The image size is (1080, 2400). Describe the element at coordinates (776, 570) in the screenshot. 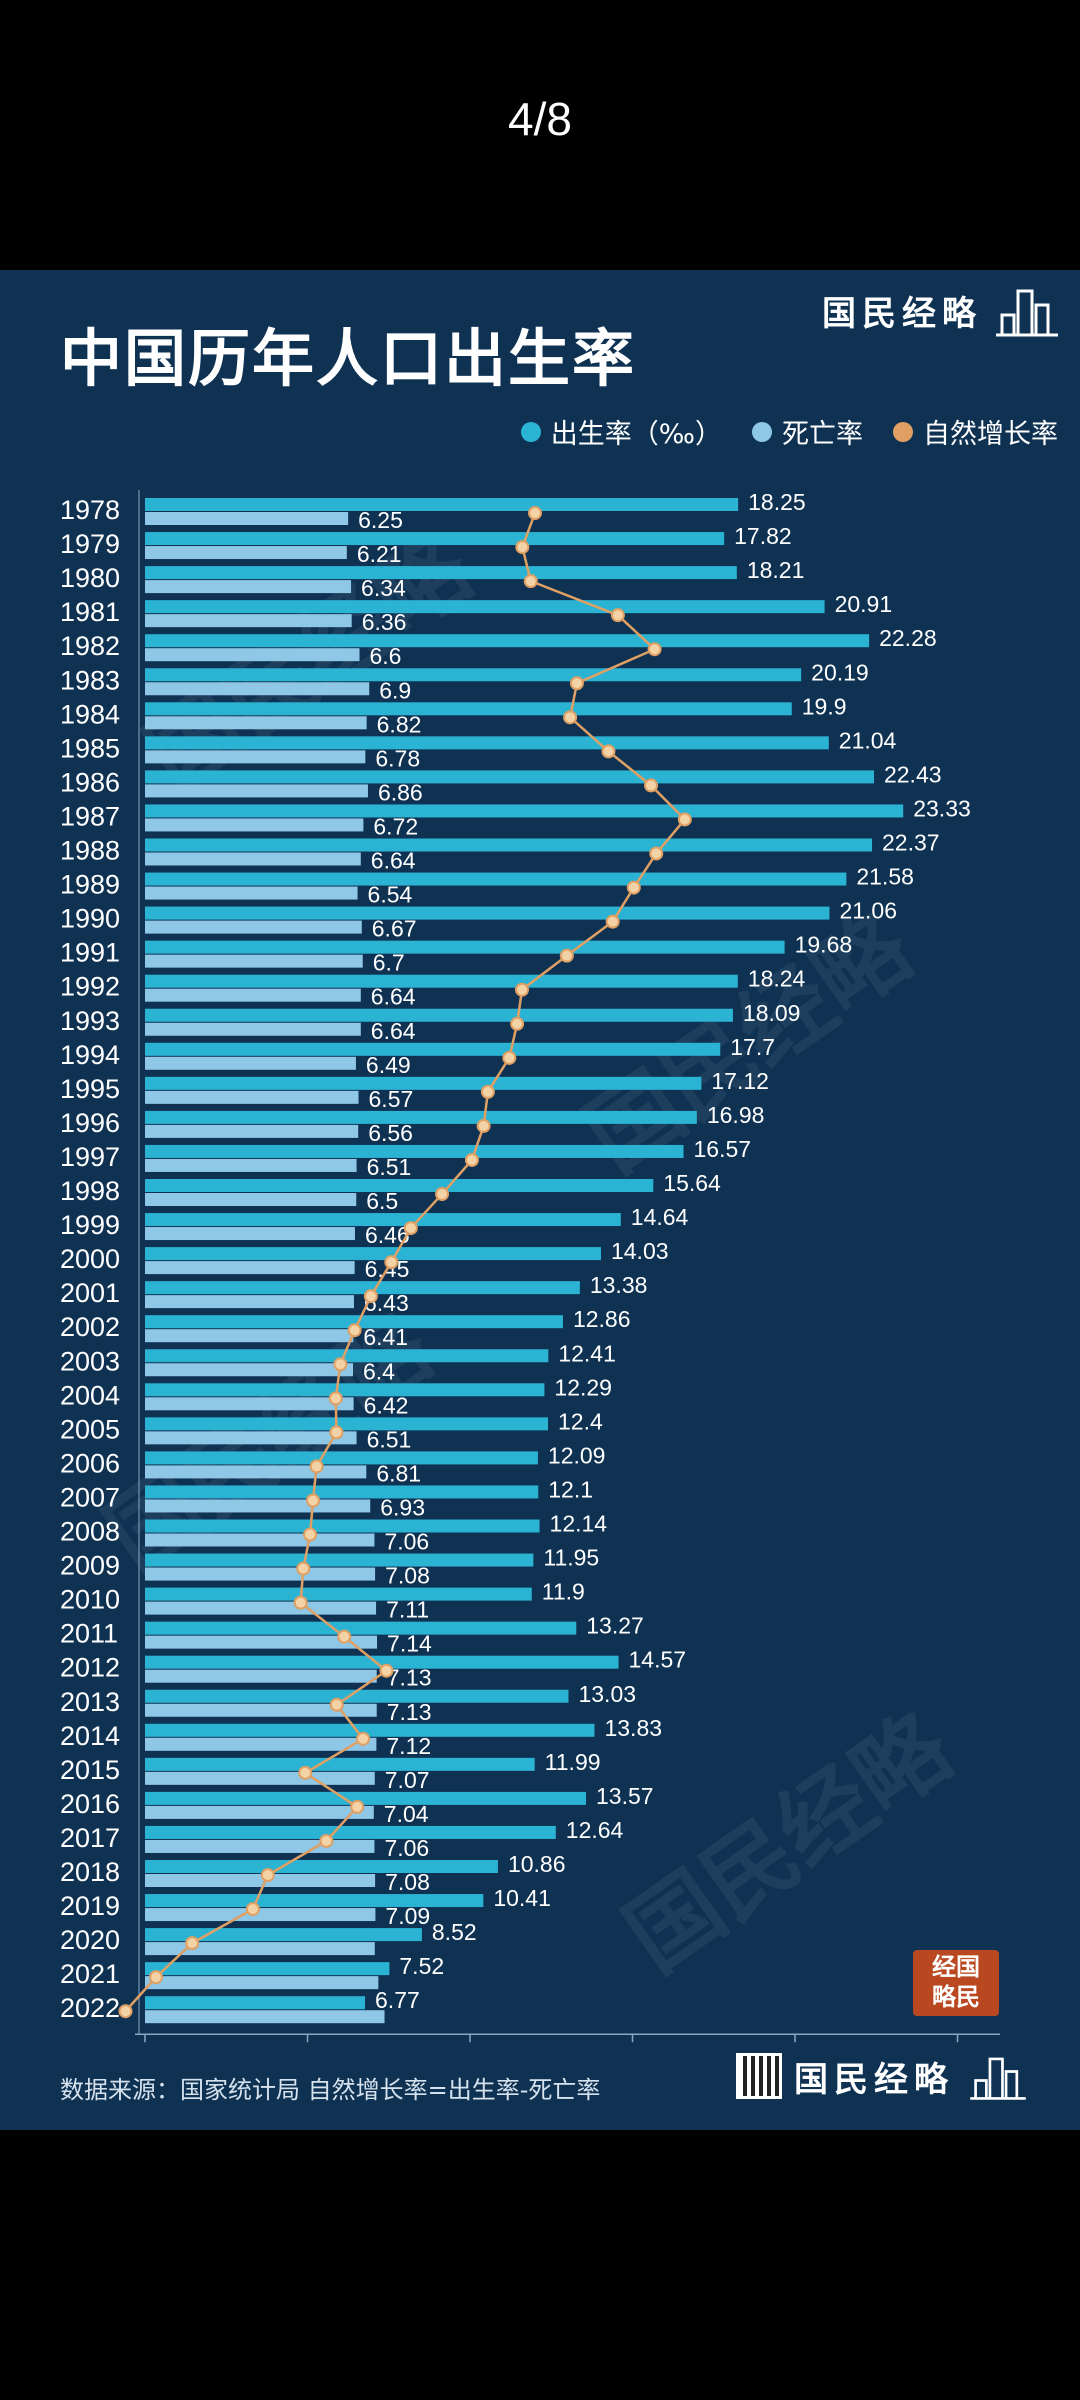

I see `birth-rate-label: 18.21` at that location.